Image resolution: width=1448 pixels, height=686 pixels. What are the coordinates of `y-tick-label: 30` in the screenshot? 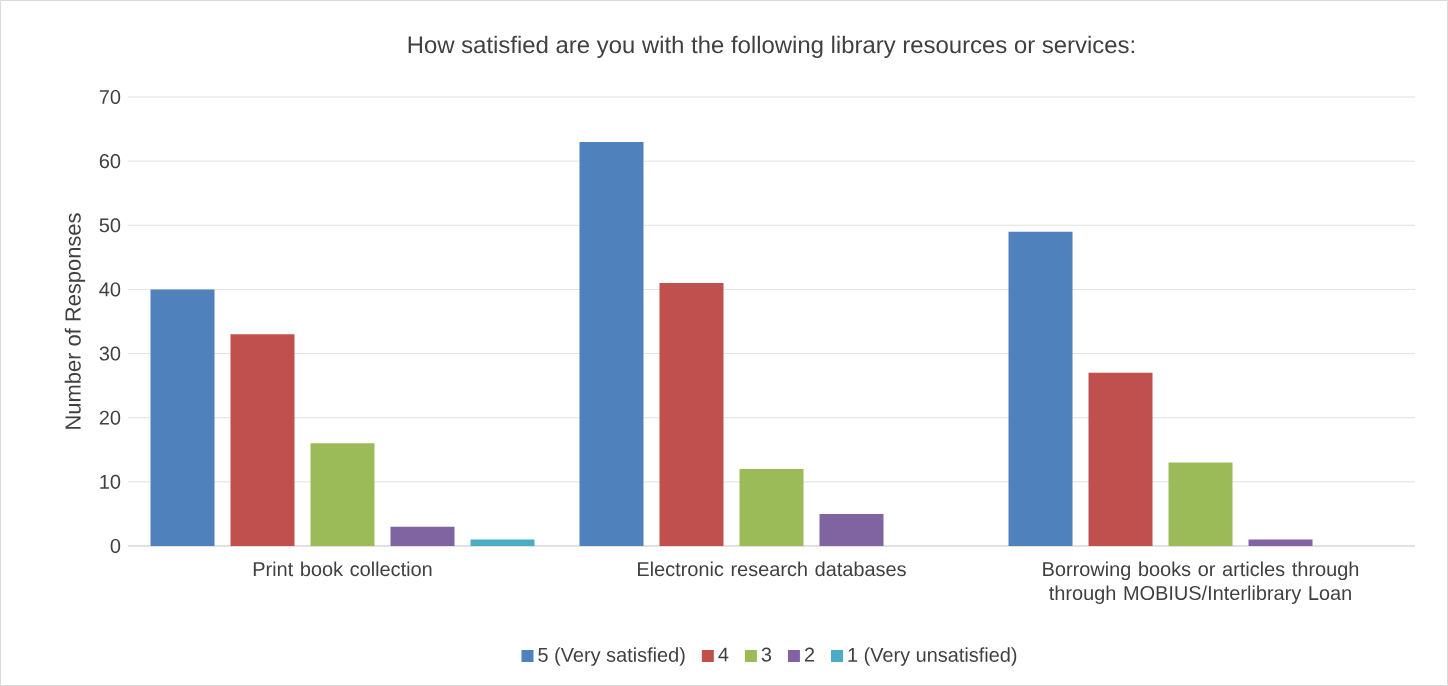 It's located at (110, 353).